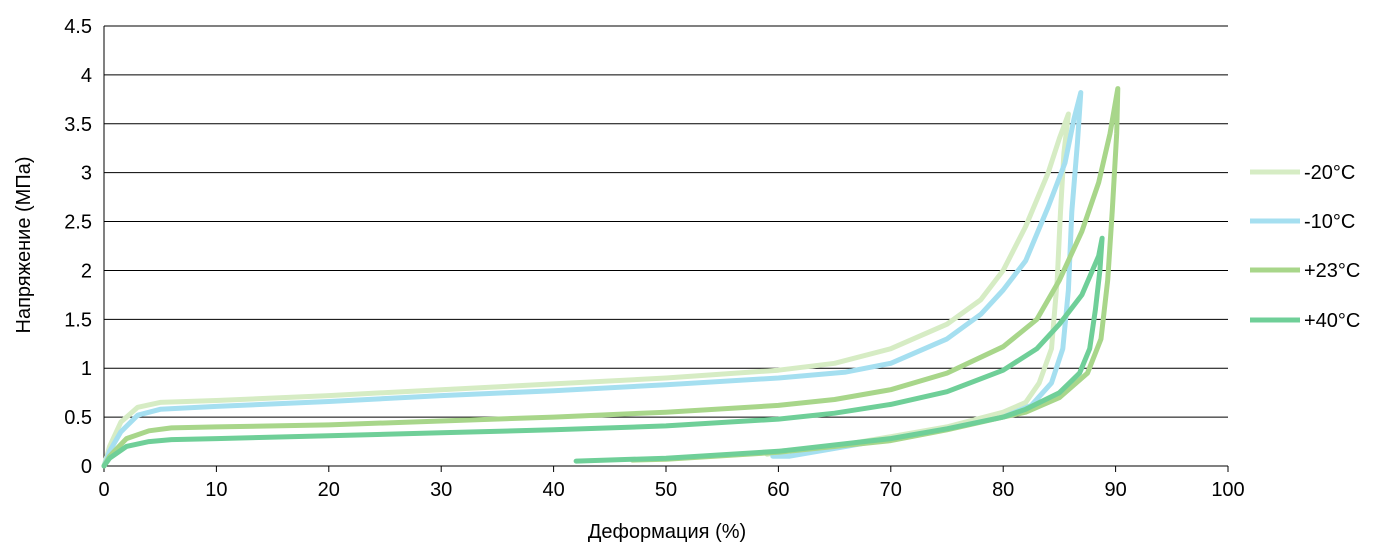  I want to click on y-tick-label: 2, so click(86, 271).